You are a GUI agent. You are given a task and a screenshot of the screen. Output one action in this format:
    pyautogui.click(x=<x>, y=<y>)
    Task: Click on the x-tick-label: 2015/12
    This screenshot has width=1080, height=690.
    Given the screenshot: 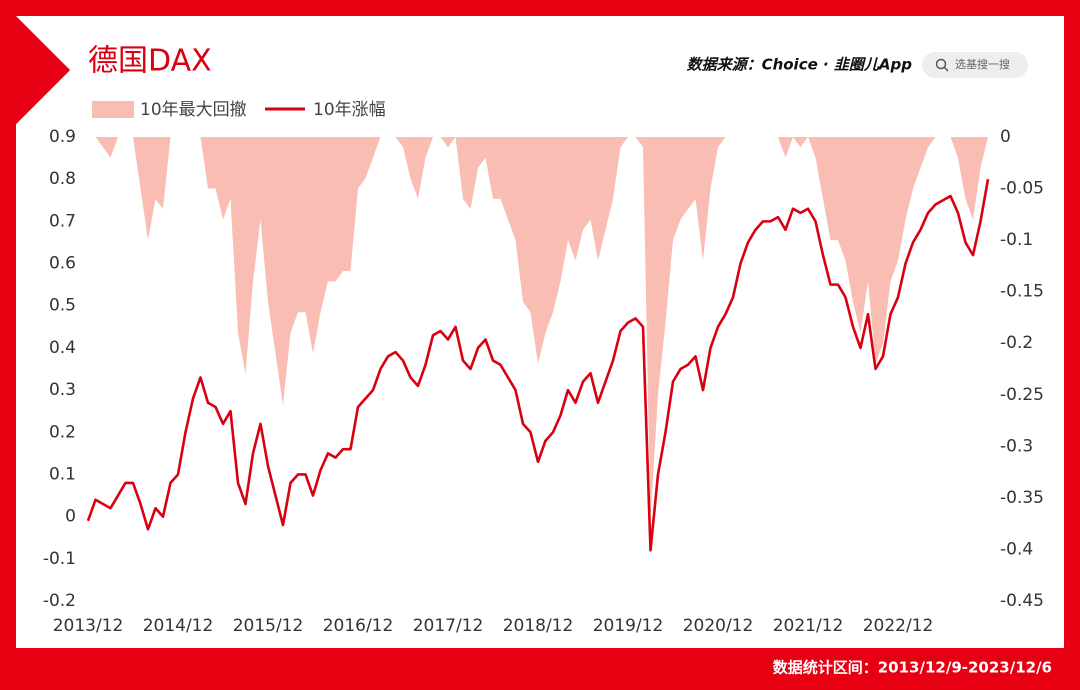 What is the action you would take?
    pyautogui.click(x=268, y=626)
    